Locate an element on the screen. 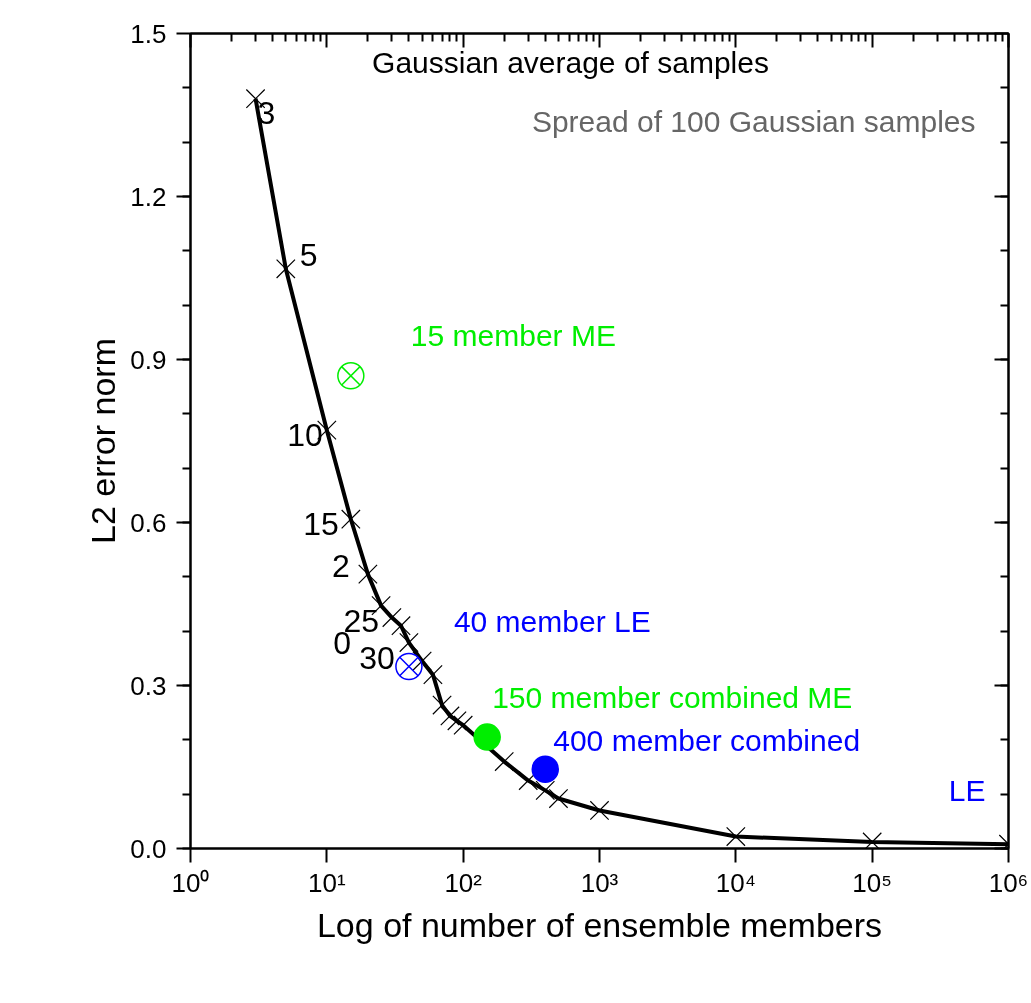  x-tick-label: 10⁰ is located at coordinates (190, 882).